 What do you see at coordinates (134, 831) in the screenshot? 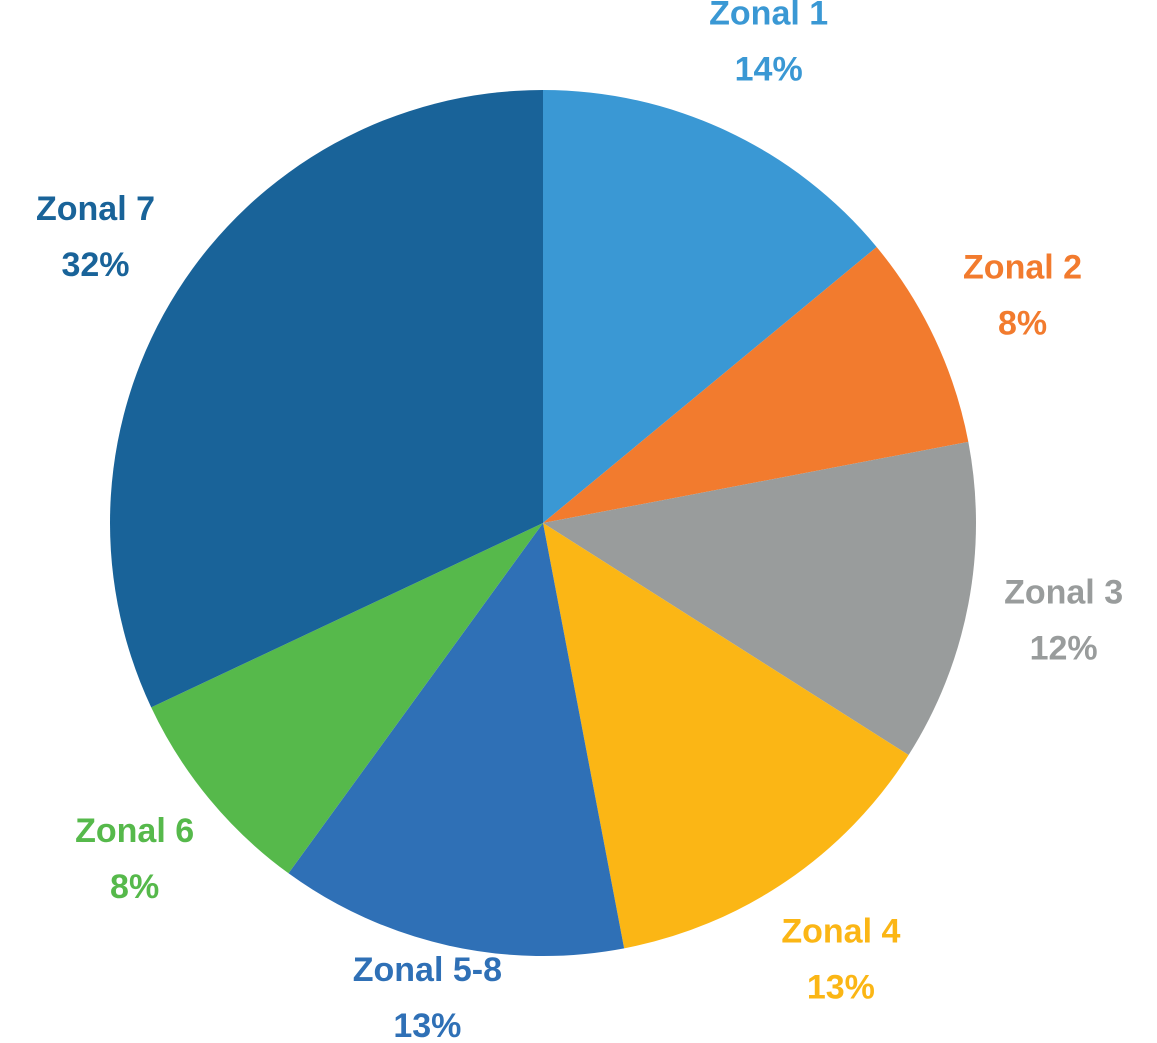
I see `slice-label: Zonal 6` at bounding box center [134, 831].